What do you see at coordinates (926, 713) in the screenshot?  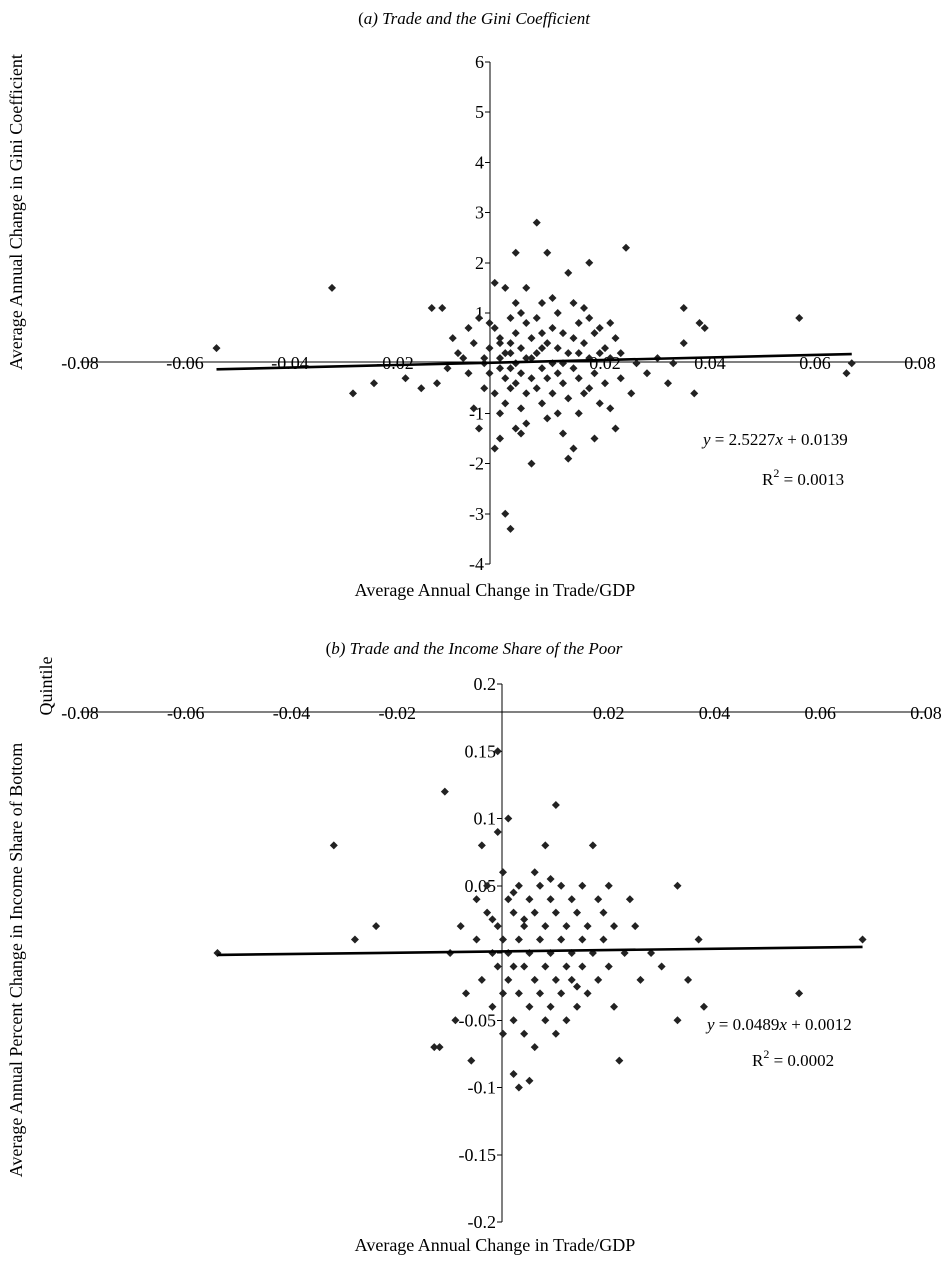 I see `chart-b-x-tick-label: 0.08` at bounding box center [926, 713].